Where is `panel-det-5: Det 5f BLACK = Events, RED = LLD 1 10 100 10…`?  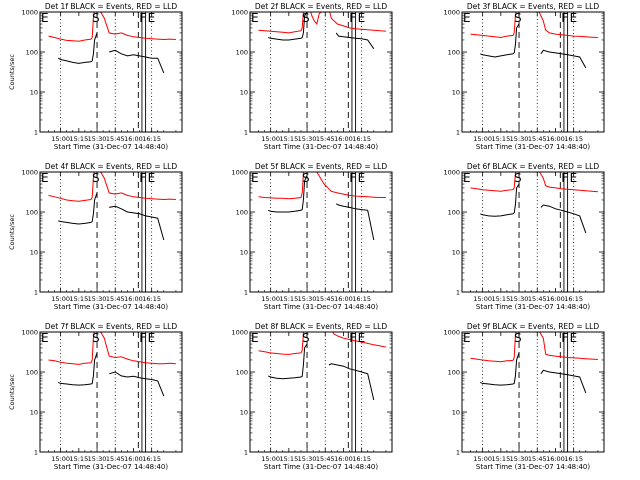 panel-det-5: Det 5f BLACK = Events, RED = LLD 1 10 100 10… is located at coordinates (312, 236).